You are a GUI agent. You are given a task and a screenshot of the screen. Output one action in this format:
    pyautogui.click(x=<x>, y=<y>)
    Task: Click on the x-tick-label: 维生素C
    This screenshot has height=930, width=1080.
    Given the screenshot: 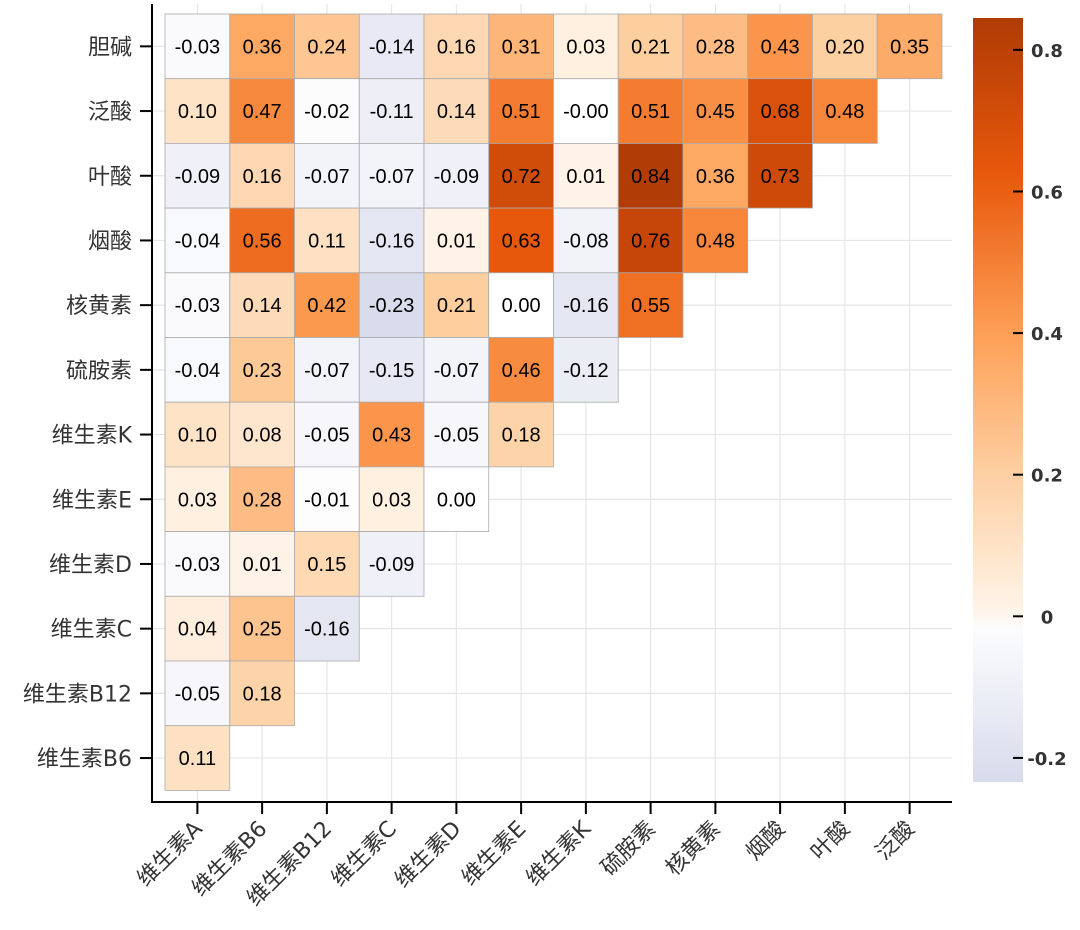 What is the action you would take?
    pyautogui.click(x=364, y=854)
    